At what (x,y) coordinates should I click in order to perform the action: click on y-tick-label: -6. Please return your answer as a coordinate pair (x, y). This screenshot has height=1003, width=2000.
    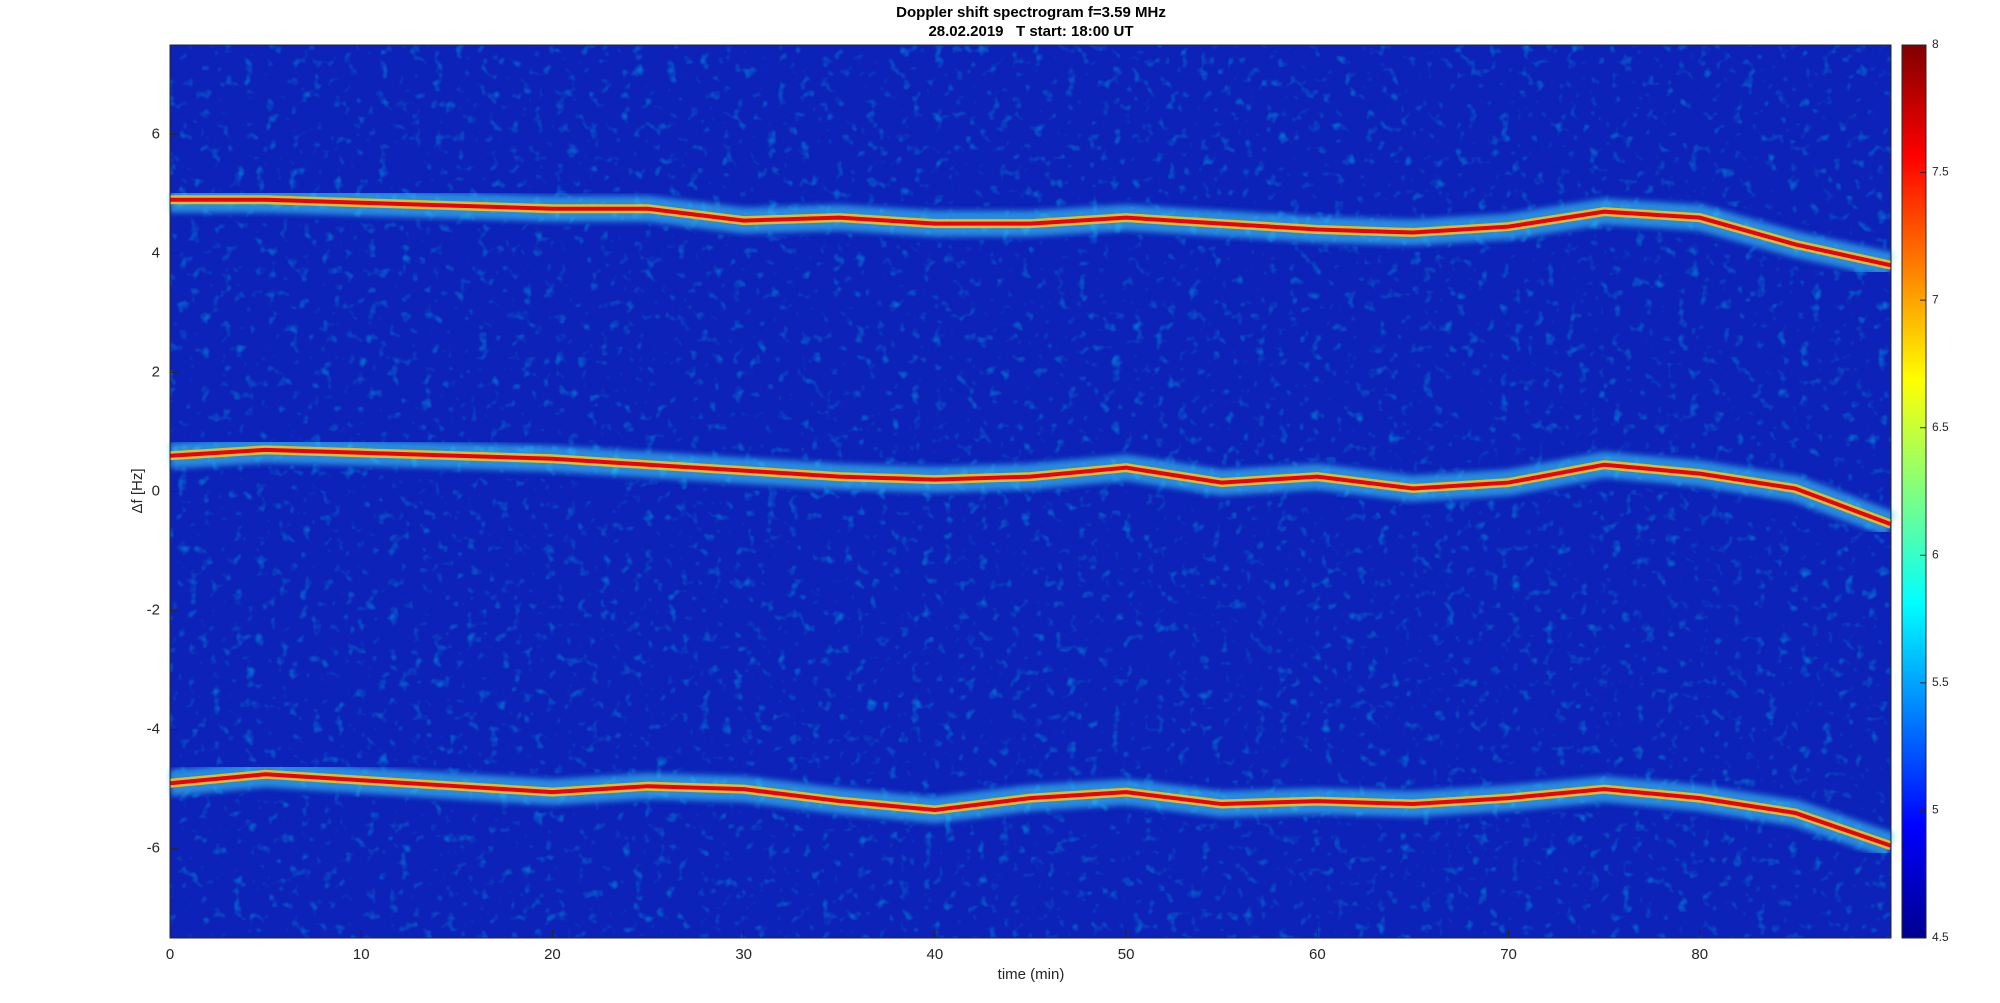
    Looking at the image, I should click on (153, 848).